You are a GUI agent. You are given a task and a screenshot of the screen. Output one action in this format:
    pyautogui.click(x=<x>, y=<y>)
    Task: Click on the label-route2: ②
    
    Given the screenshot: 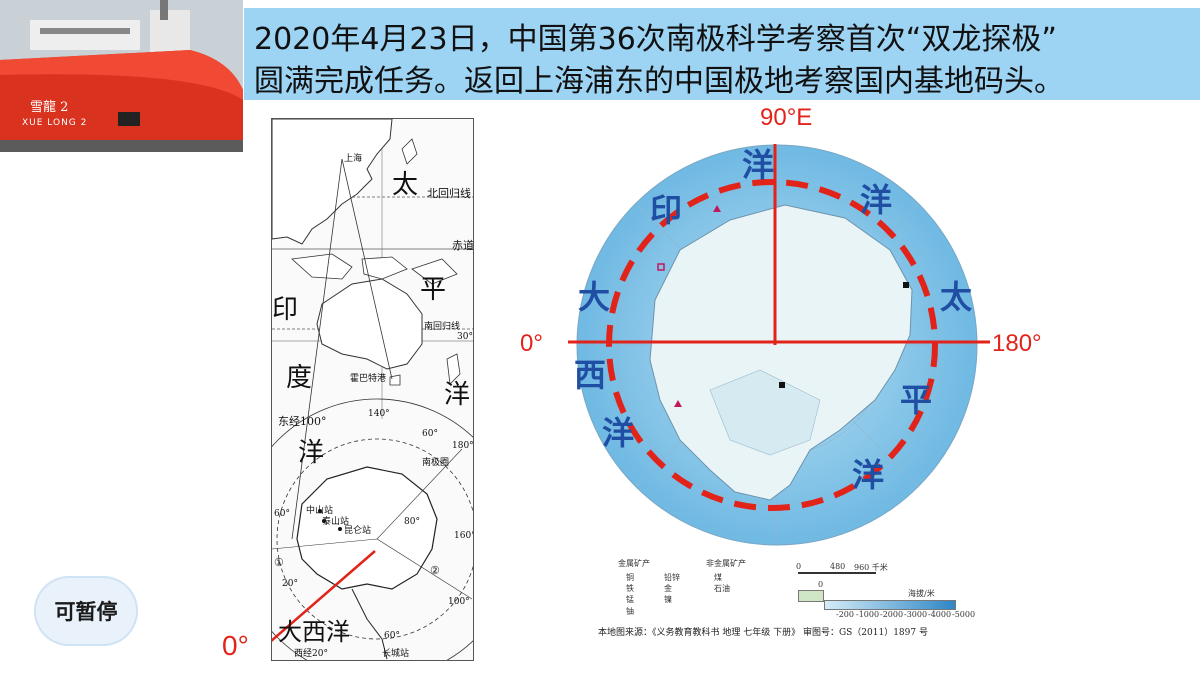 What is the action you would take?
    pyautogui.click(x=435, y=570)
    